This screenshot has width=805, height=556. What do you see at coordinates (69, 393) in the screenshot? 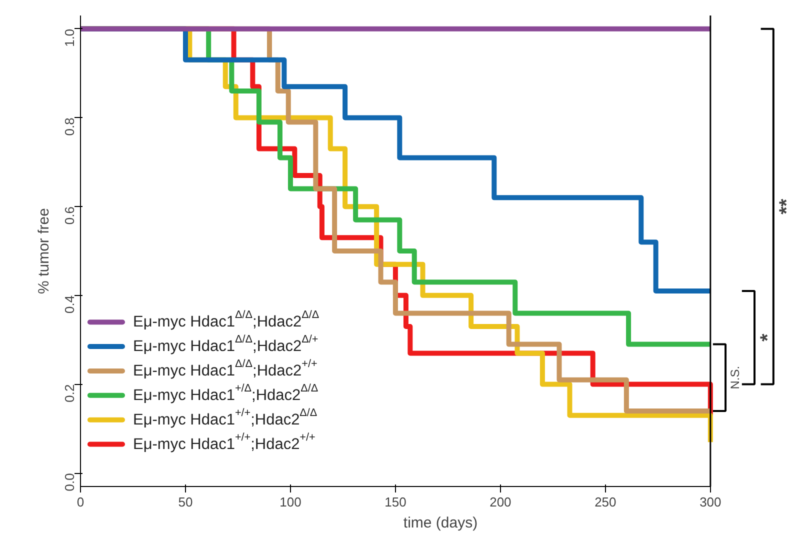
I see `y-tick-label: 0.2` at bounding box center [69, 393].